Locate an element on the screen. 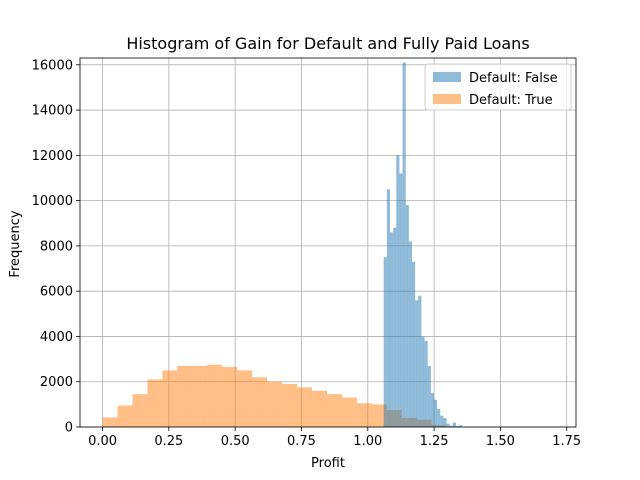  x-axis-title: Profit is located at coordinates (328, 463).